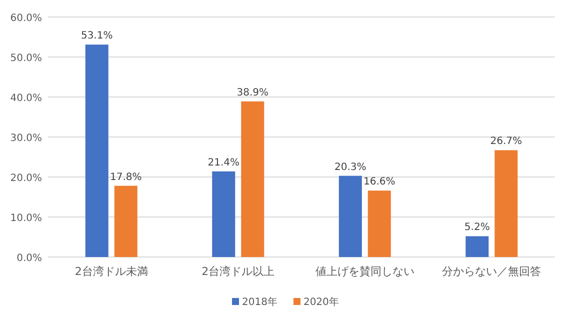 The height and width of the screenshot is (324, 565). I want to click on y-tick-label: 60.0%, so click(26, 18).